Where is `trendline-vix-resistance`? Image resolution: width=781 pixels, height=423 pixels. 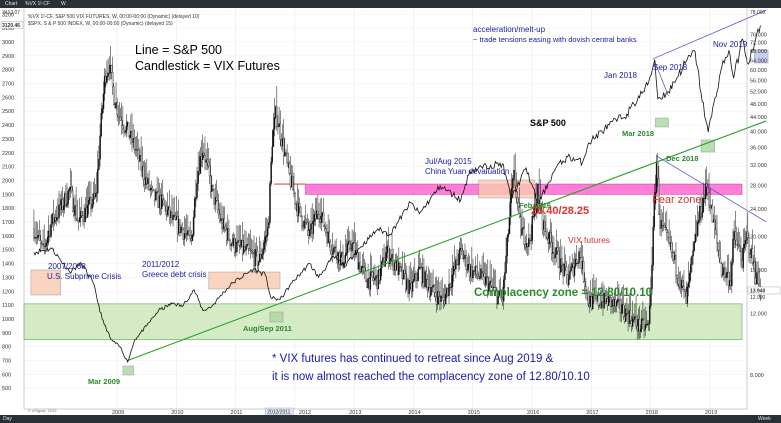 trendline-vix-resistance is located at coordinates (711, 189).